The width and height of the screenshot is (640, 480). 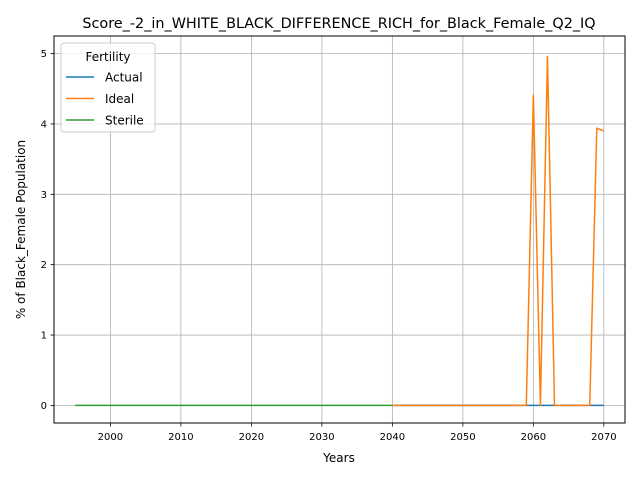 I want to click on legend-label-actual: Actual, so click(x=124, y=78).